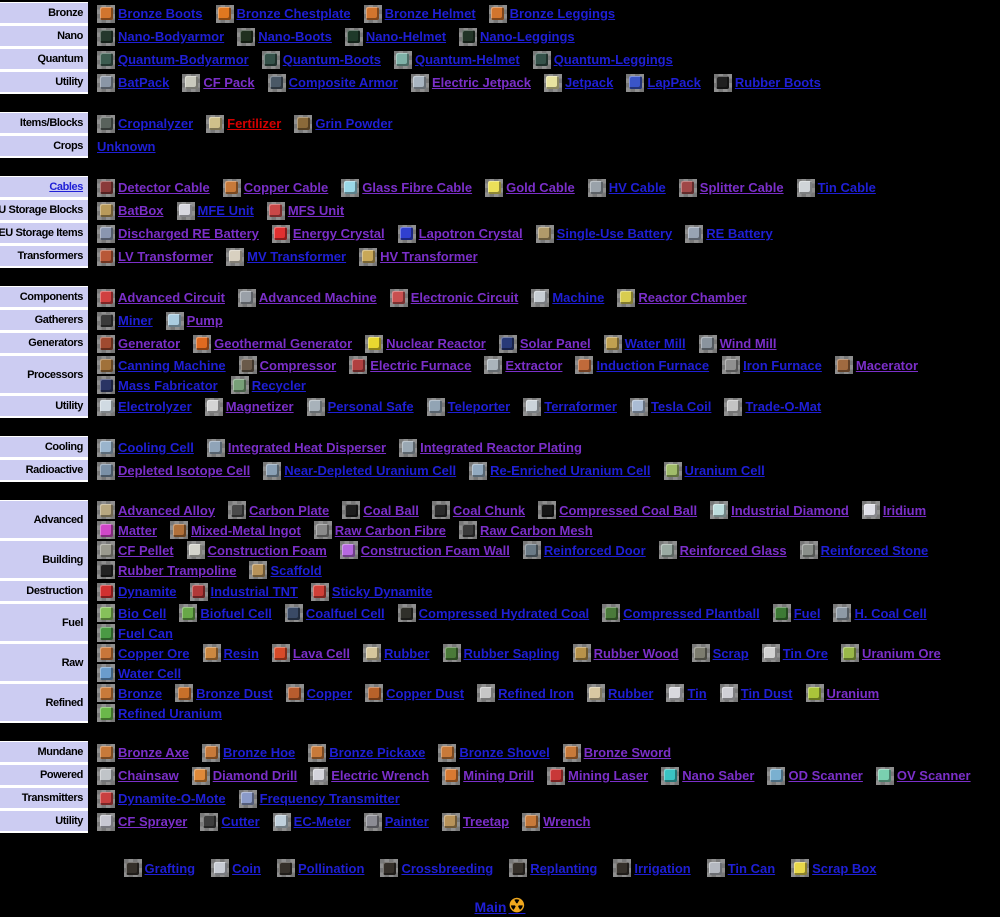  I want to click on advanced-circuit-link: Advanced Circuit, so click(161, 297).